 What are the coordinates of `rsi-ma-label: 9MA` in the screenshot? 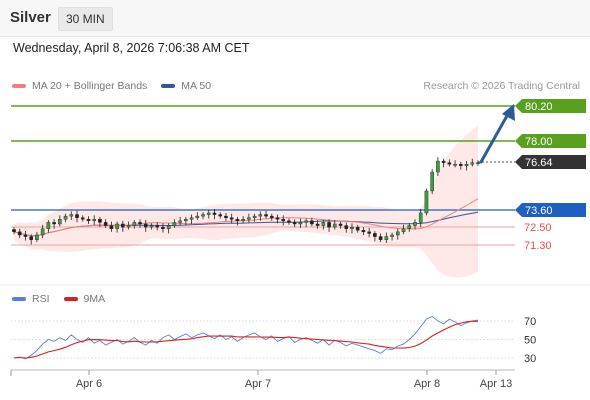 It's located at (94, 299).